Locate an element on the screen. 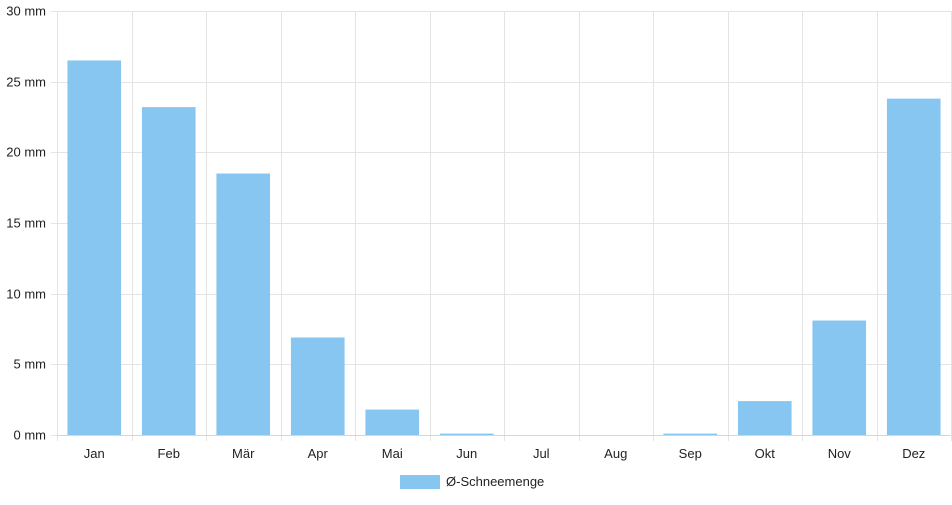 The height and width of the screenshot is (505, 952). y-axis: 0 mm 5 mm 10 mm 15 mm 20 mm 25 mm 30 mm is located at coordinates (26, 223).